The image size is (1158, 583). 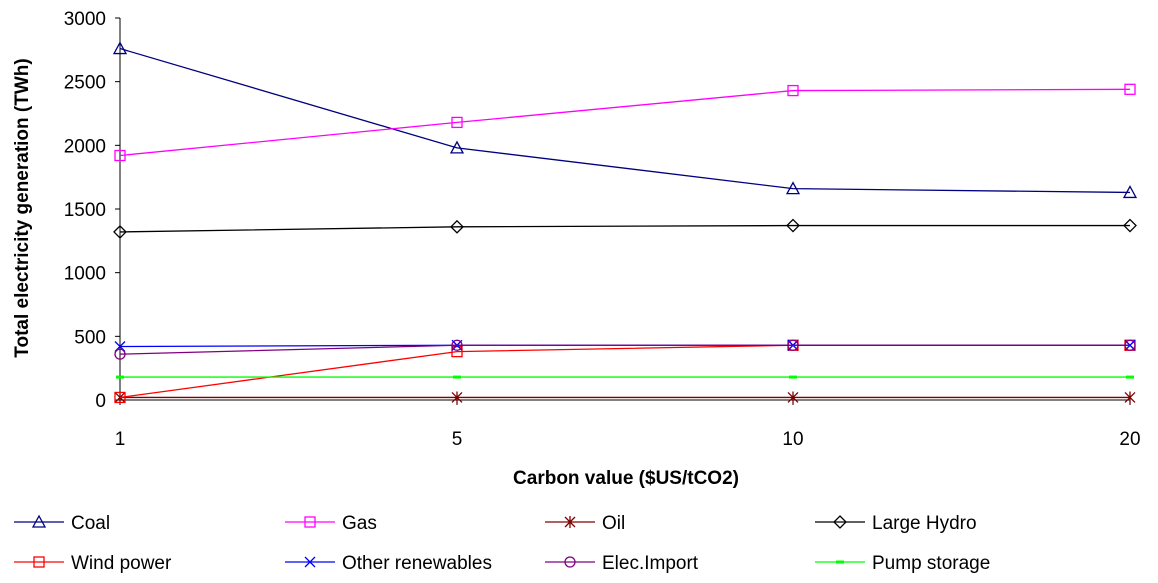 What do you see at coordinates (457, 439) in the screenshot?
I see `x-tick-label: 5` at bounding box center [457, 439].